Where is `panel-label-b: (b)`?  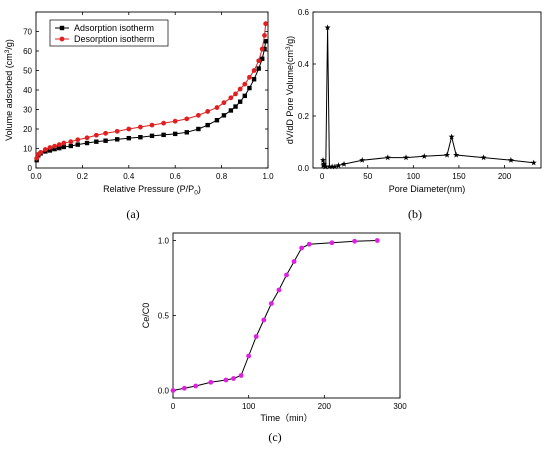
panel-label-b: (b) is located at coordinates (415, 214).